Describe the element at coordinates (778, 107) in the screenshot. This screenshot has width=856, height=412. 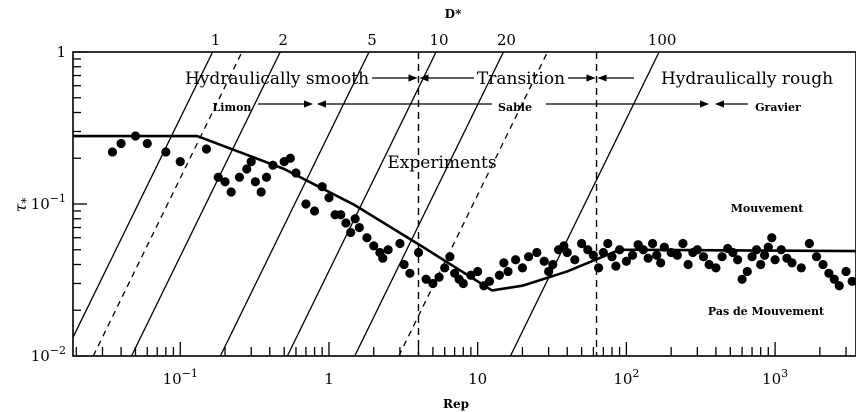
I see `label-gravier: Gravier` at that location.